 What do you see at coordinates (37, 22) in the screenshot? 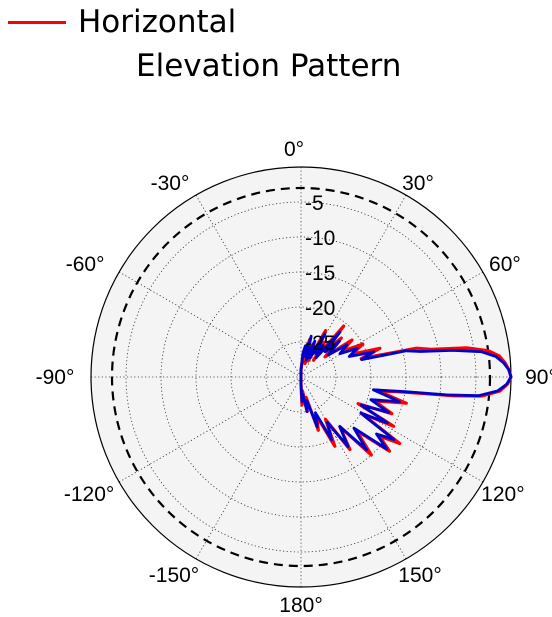
I see `legend-swatch-horizontal` at bounding box center [37, 22].